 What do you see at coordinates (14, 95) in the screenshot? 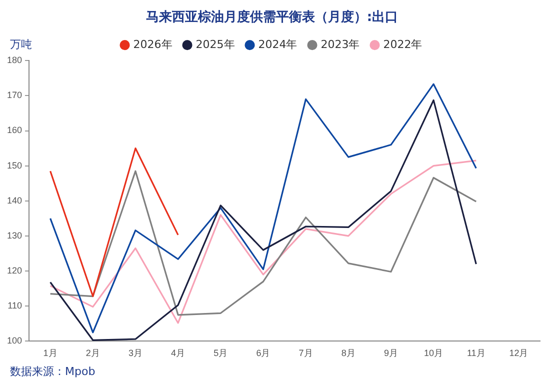
I see `y-tick-label: 170` at bounding box center [14, 95].